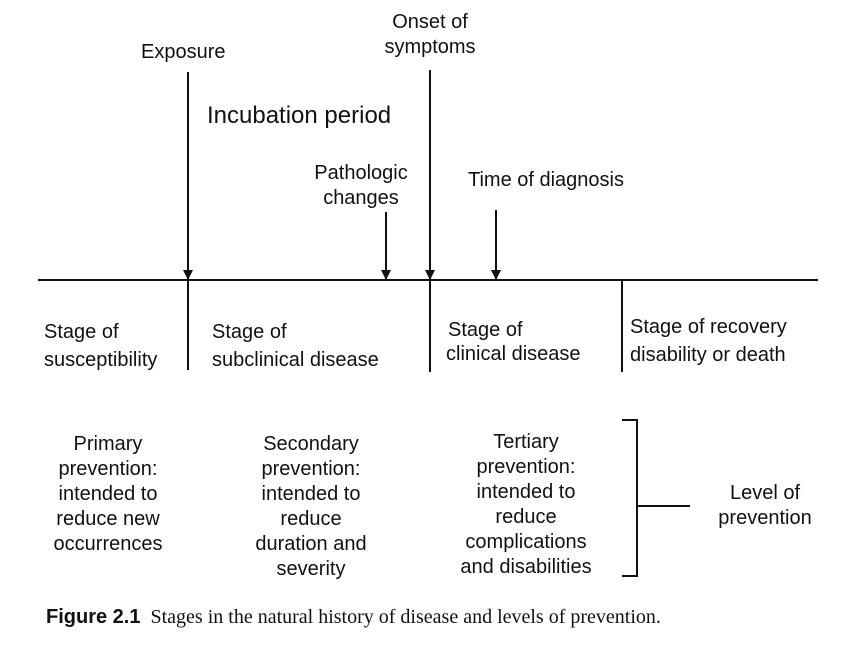  I want to click on exposure-label: Exposure, so click(183, 52).